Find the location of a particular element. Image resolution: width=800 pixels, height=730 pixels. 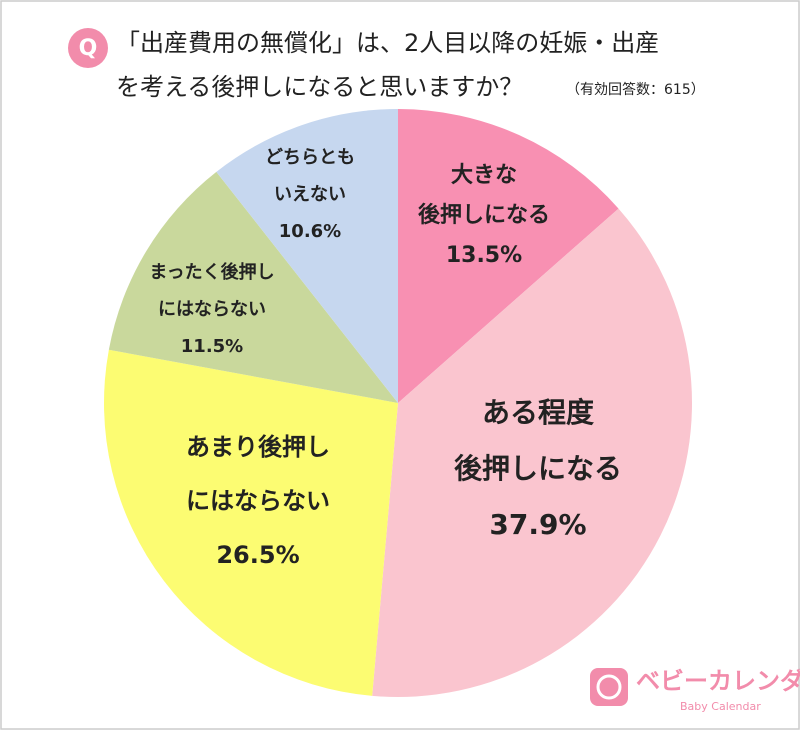

slice-label: あまり後押しにはならない is located at coordinates (258, 474).